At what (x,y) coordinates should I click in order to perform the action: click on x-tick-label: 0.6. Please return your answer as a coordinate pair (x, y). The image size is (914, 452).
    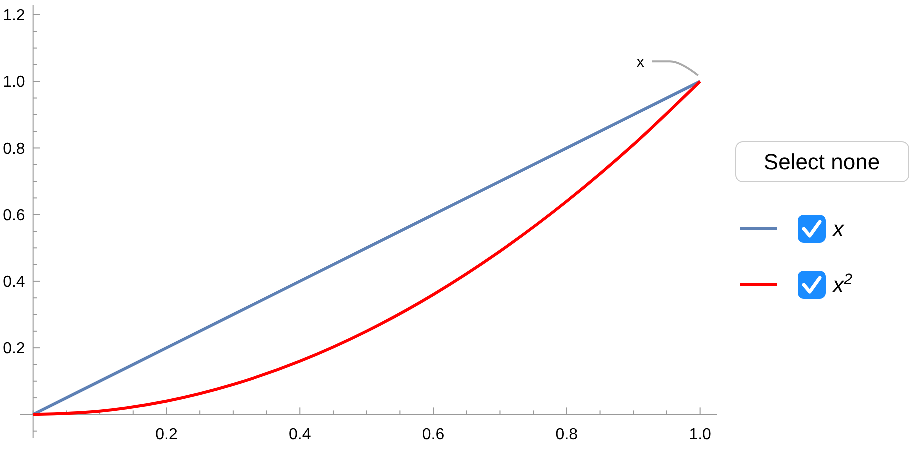
    Looking at the image, I should click on (433, 435).